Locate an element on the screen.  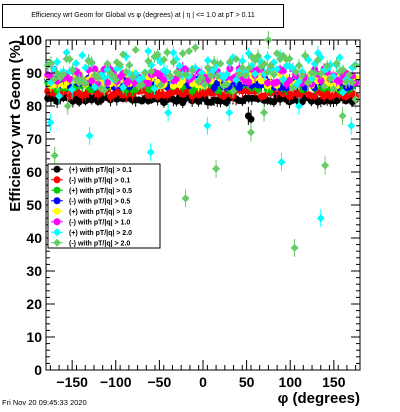
y-tick-label: 100 is located at coordinates (31, 40).